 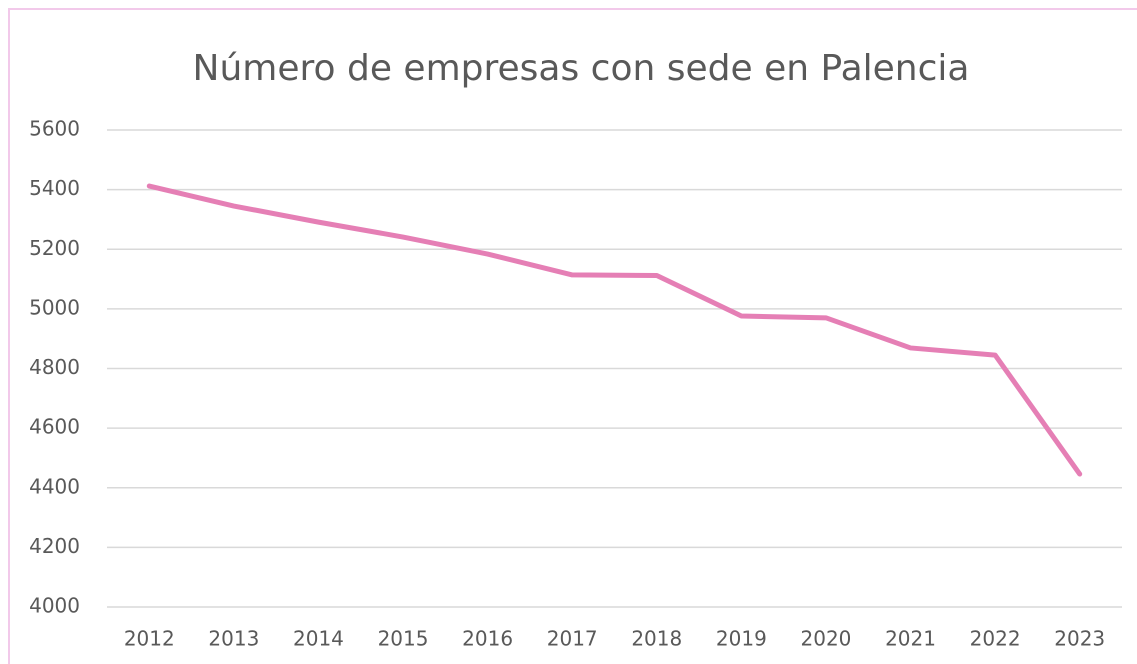 I want to click on x-tick-label: 2021, so click(x=910, y=639).